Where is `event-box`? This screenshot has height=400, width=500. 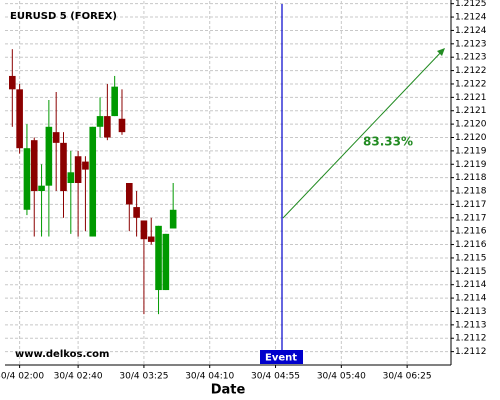 event-box is located at coordinates (281, 357).